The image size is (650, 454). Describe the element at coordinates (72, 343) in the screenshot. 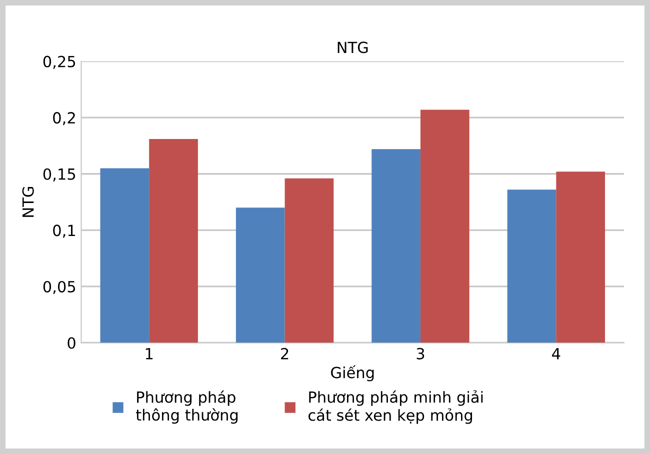

I see `y-tick-label: 0` at that location.